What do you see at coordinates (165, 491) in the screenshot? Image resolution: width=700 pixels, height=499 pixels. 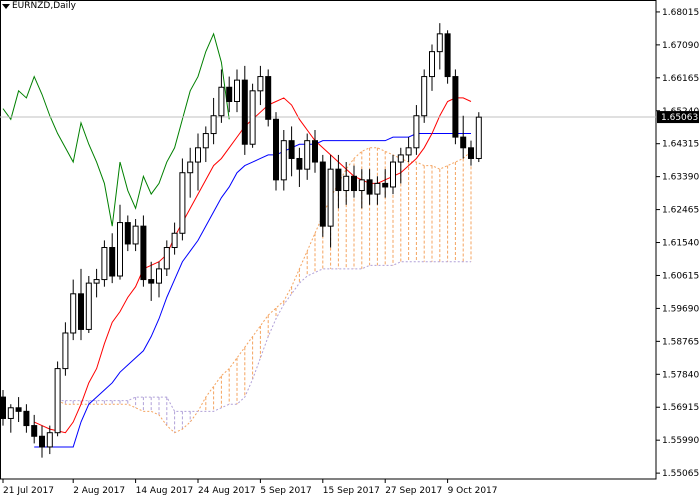 I see `x-tick-label: 14 Aug 2017` at bounding box center [165, 491].